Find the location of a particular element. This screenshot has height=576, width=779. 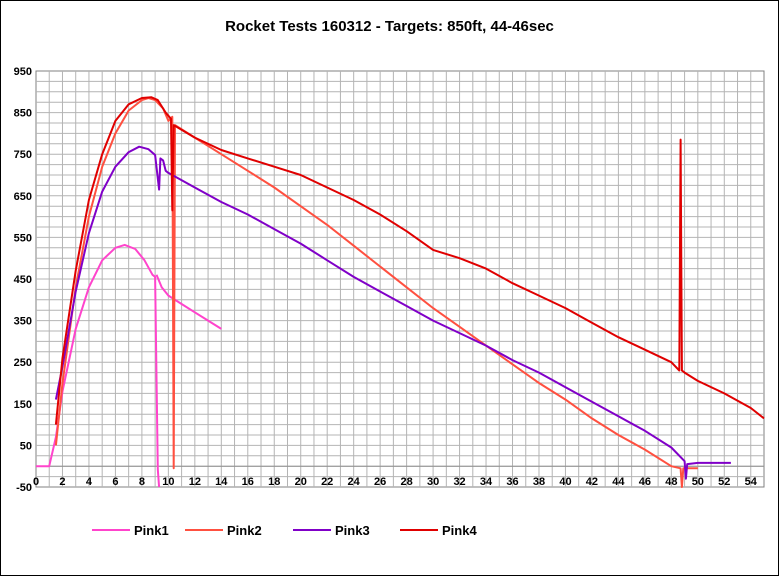

y-tick-label: 150 is located at coordinates (23, 405).